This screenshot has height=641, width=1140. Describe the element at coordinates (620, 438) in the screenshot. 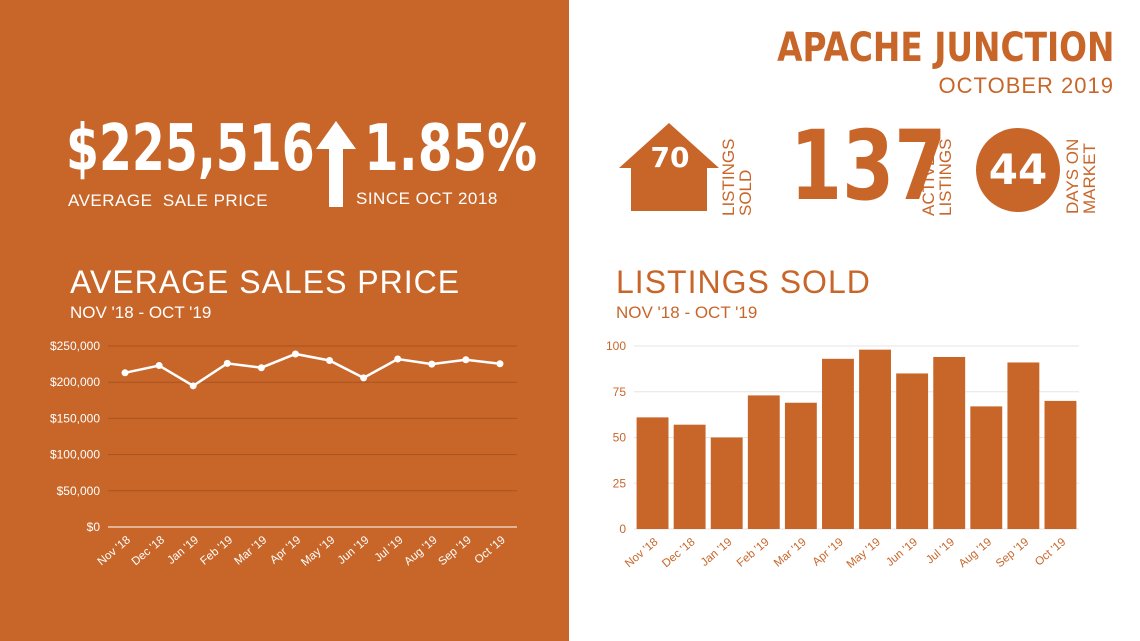

I see `bar-chart-y-tick-label: 50` at that location.